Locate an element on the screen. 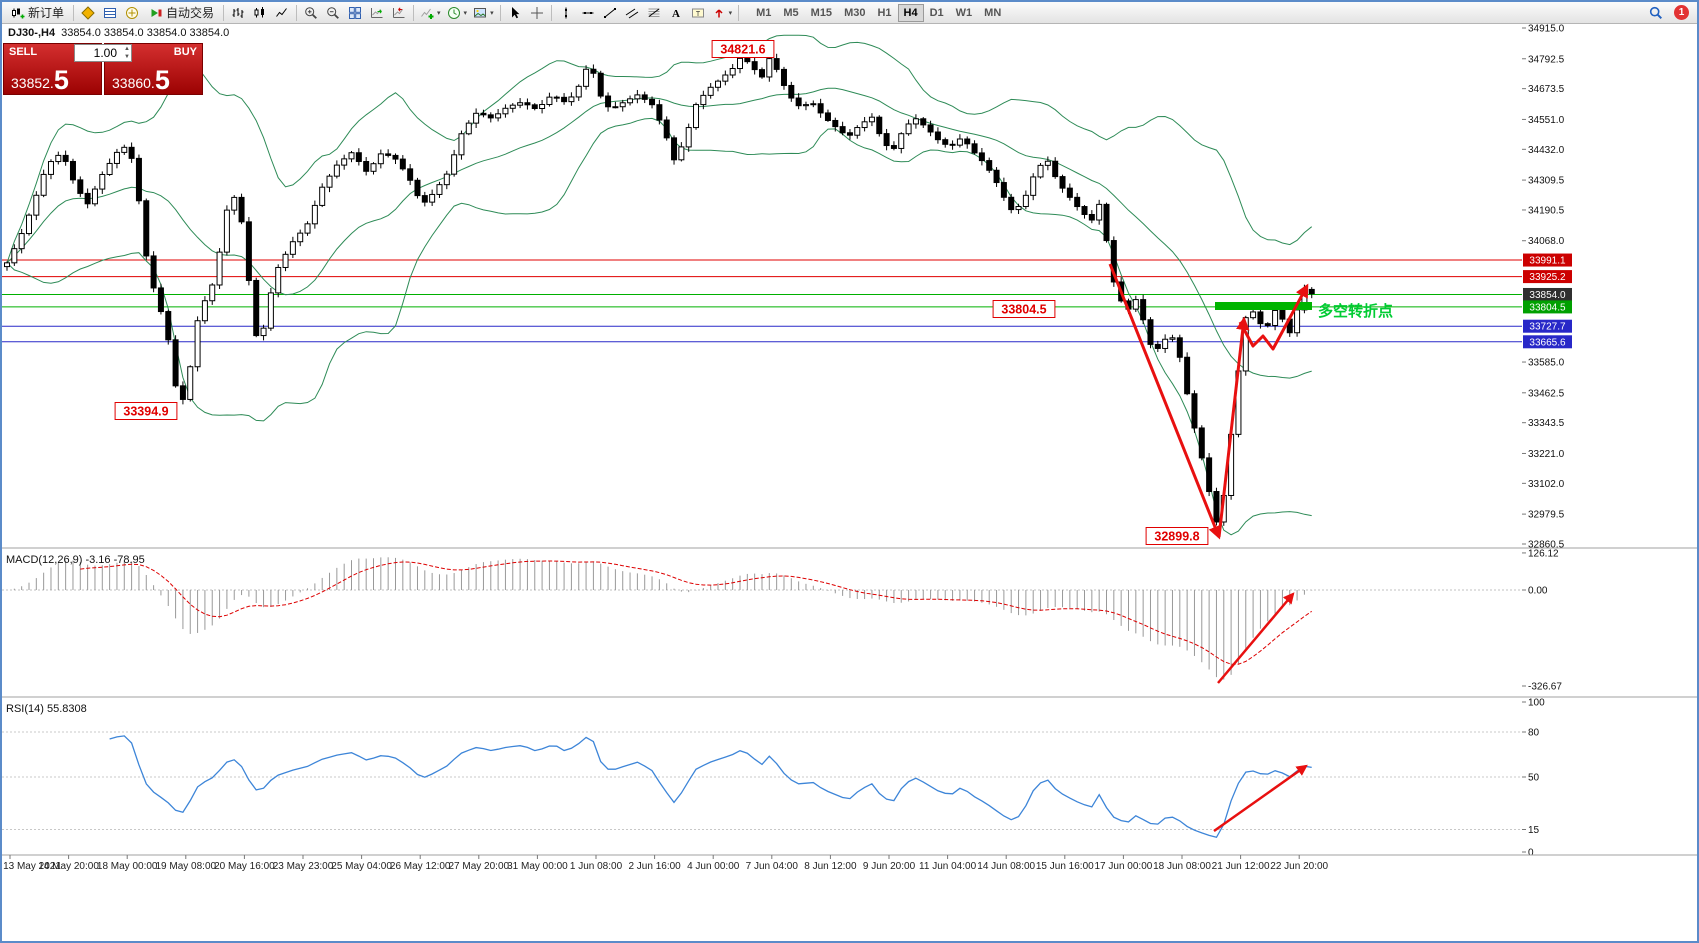 The height and width of the screenshot is (943, 1699). timeframe-m5-button: M5 is located at coordinates (790, 13).